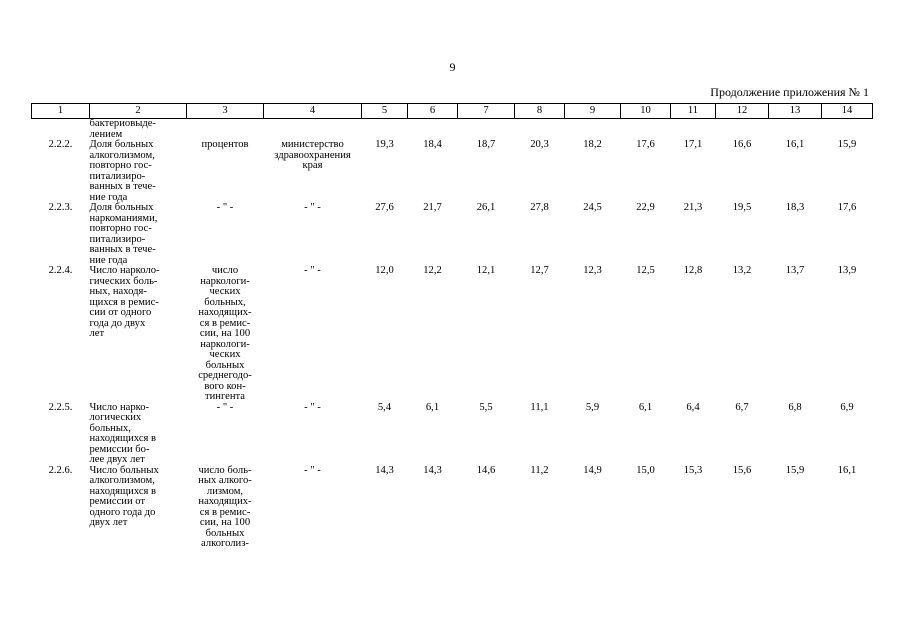  What do you see at coordinates (486, 407) in the screenshot?
I see `value-cell: 5,5` at bounding box center [486, 407].